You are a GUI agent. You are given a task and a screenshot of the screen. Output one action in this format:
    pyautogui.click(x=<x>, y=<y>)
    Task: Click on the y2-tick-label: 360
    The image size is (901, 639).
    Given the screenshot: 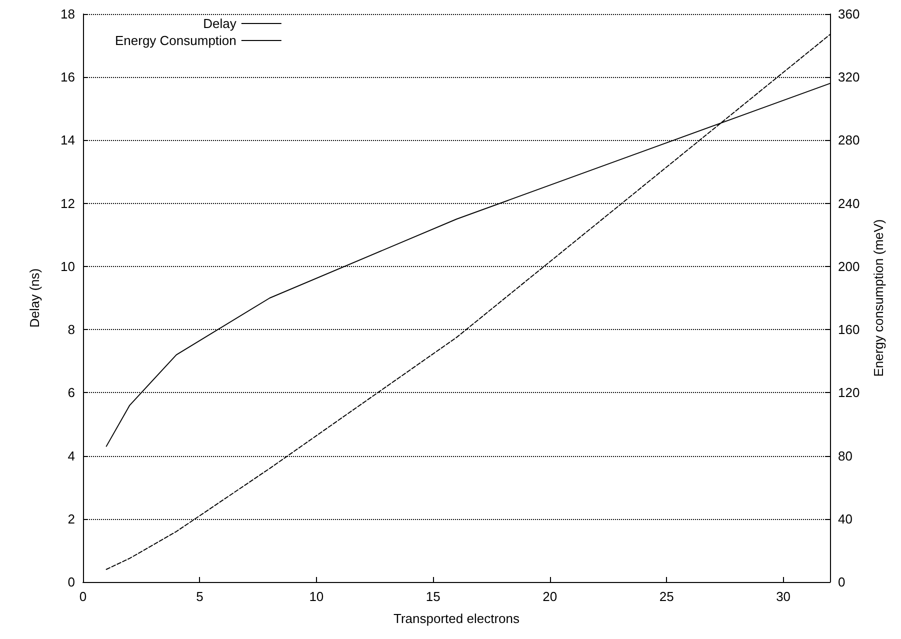 What is the action you would take?
    pyautogui.click(x=849, y=14)
    